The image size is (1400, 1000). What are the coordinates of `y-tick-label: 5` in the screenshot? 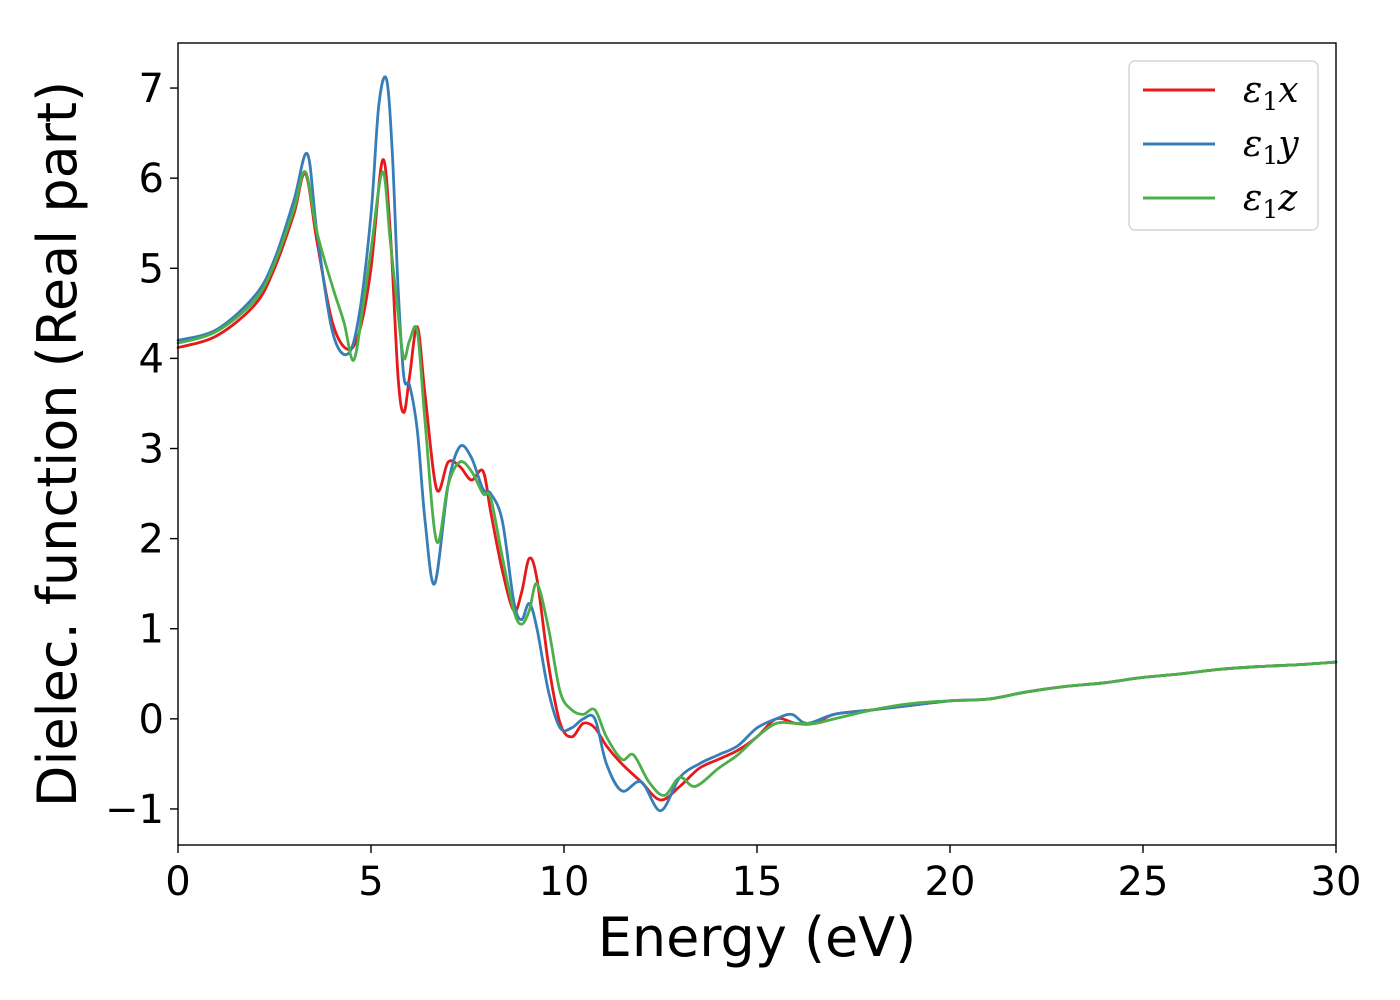 It's located at (151, 269).